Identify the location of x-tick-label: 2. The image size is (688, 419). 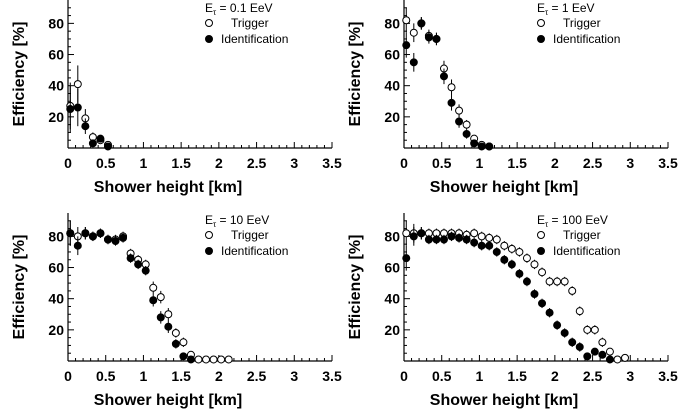
(219, 163).